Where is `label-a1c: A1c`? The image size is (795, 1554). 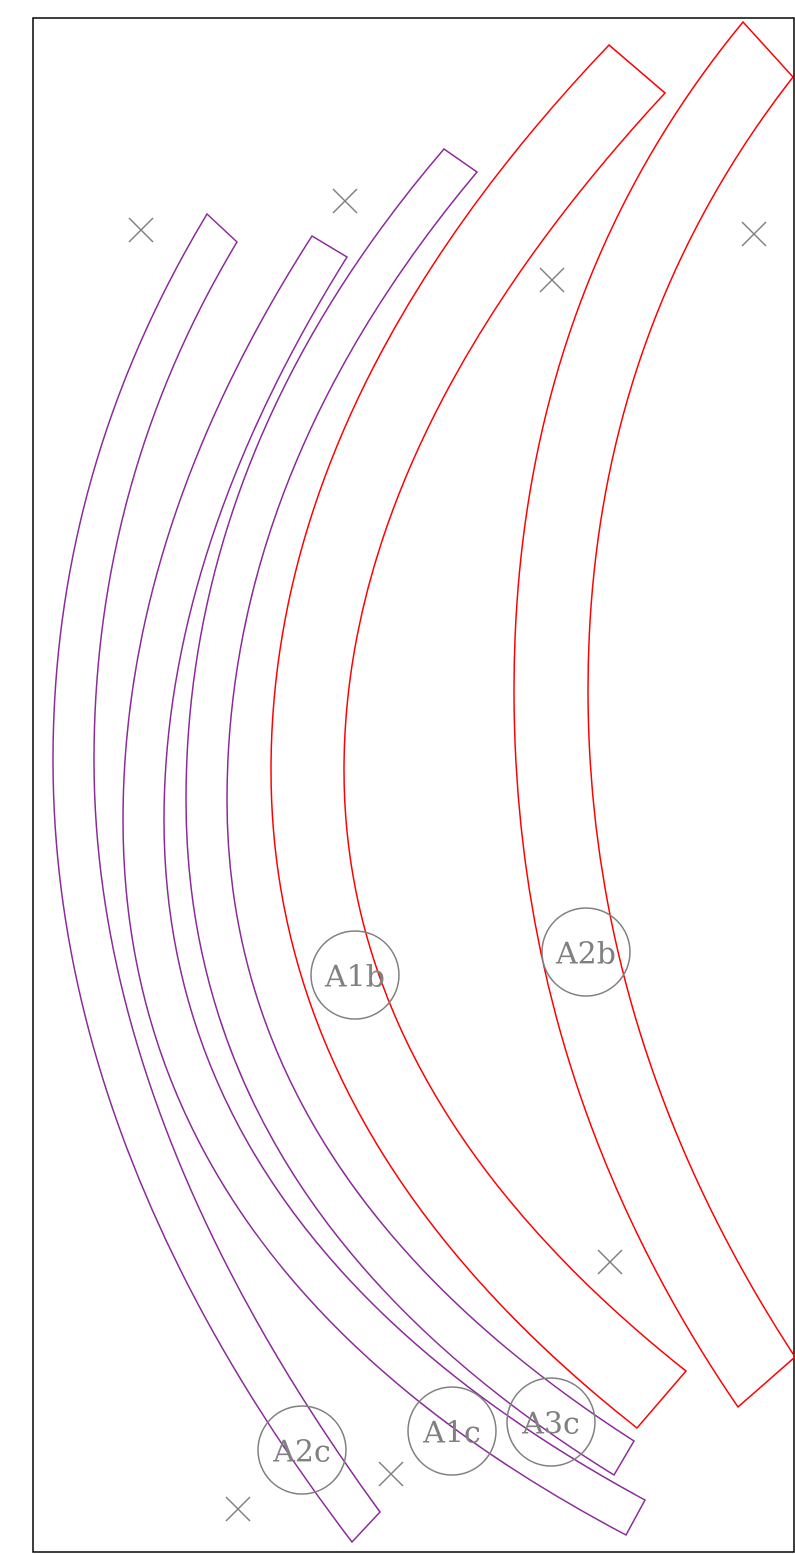 label-a1c: A1c is located at coordinates (452, 1431).